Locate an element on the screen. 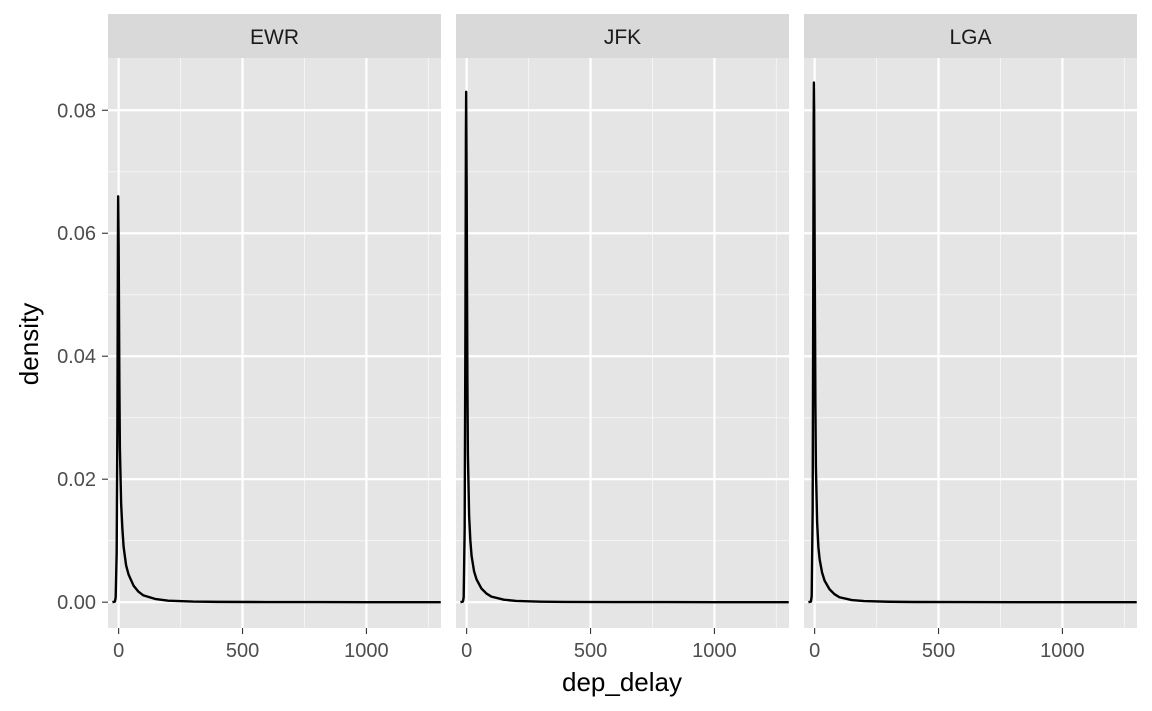  y-tick-label: 0.04 is located at coordinates (76, 357).